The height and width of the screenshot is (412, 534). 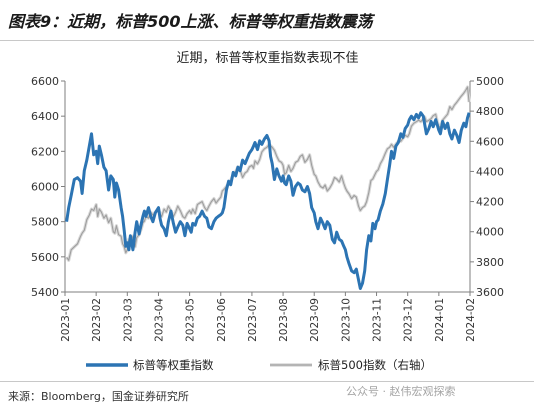 I want to click on x-tick-label: 2023-04, so click(x=159, y=320).